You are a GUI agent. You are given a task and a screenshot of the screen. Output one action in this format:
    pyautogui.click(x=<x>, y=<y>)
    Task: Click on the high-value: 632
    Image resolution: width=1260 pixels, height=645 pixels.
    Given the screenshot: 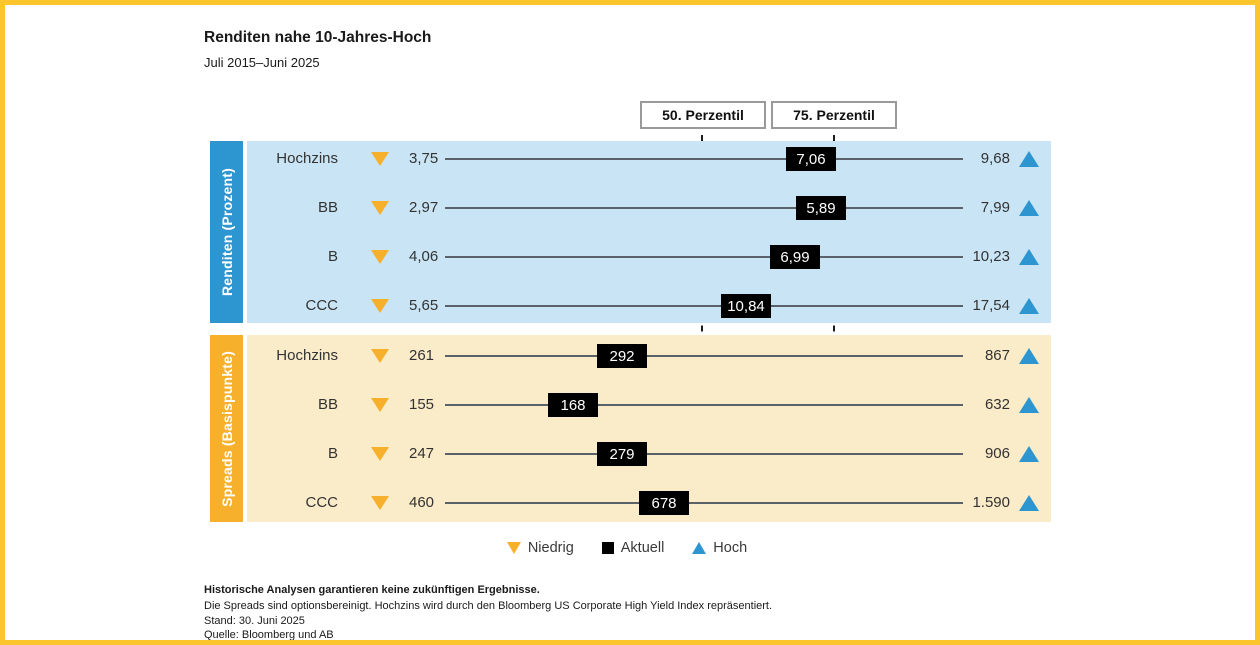 What is the action you would take?
    pyautogui.click(x=997, y=404)
    